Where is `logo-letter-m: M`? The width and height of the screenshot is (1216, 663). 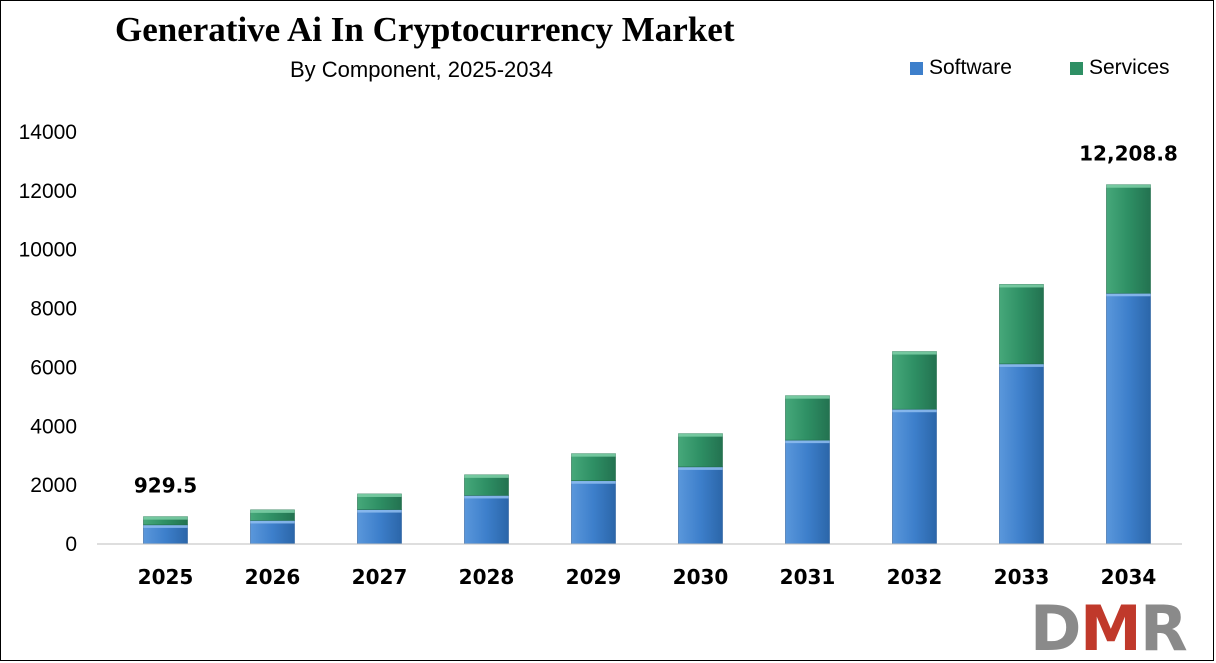 logo-letter-m: M is located at coordinates (1111, 628).